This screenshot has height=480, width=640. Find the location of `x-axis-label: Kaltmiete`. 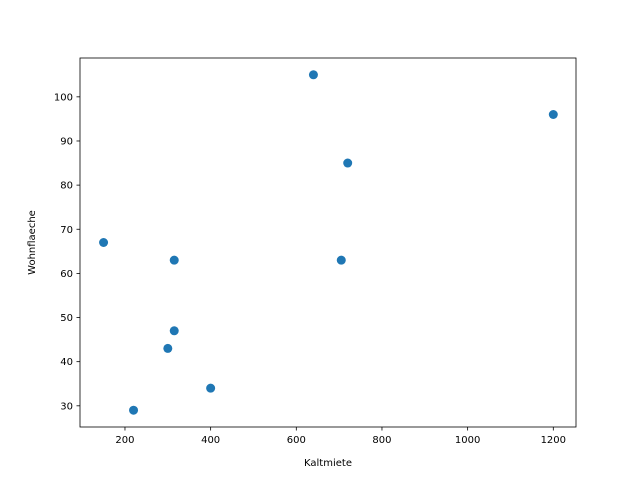

x-axis-label: Kaltmiete is located at coordinates (328, 463).